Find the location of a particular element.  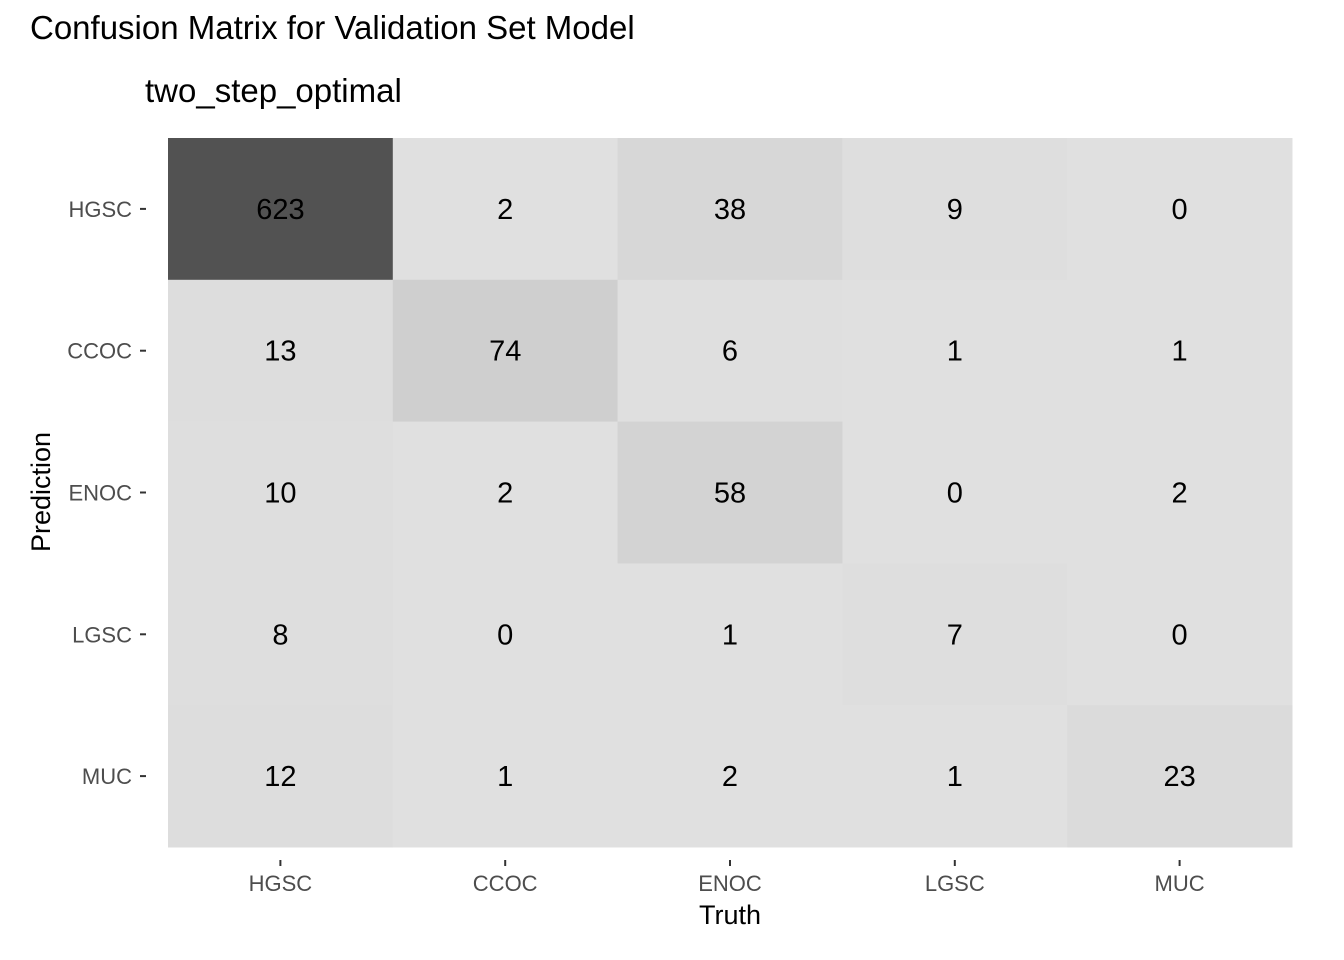

cell-value-label: 8 is located at coordinates (280, 635).